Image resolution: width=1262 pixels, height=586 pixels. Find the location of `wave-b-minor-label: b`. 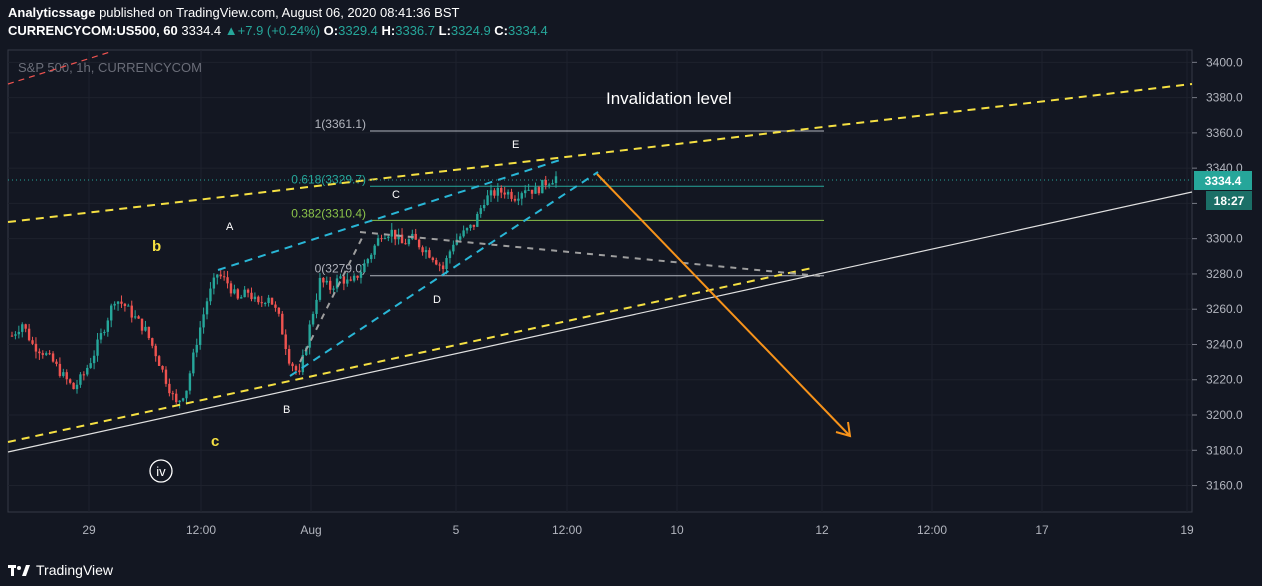

wave-b-minor-label: b is located at coordinates (156, 246).